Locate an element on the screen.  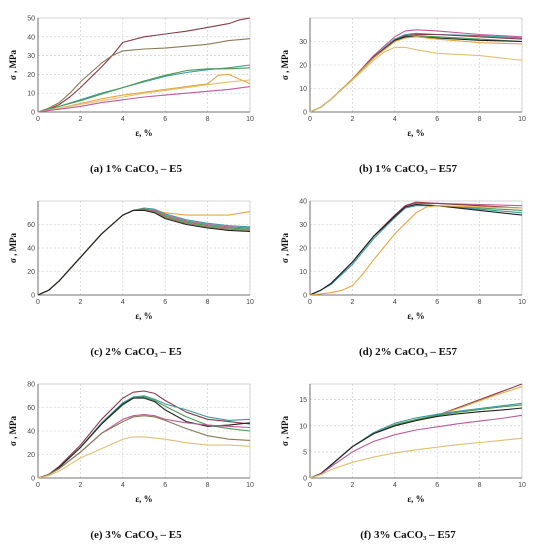
y-tick-label-a-0: 0 is located at coordinates (33, 113).